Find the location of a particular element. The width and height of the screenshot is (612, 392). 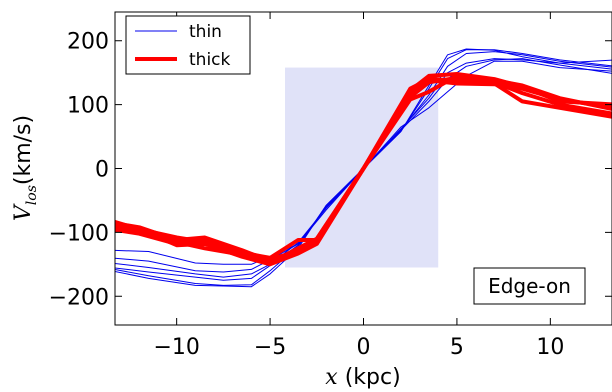

annotation-frame is located at coordinates (529, 286).